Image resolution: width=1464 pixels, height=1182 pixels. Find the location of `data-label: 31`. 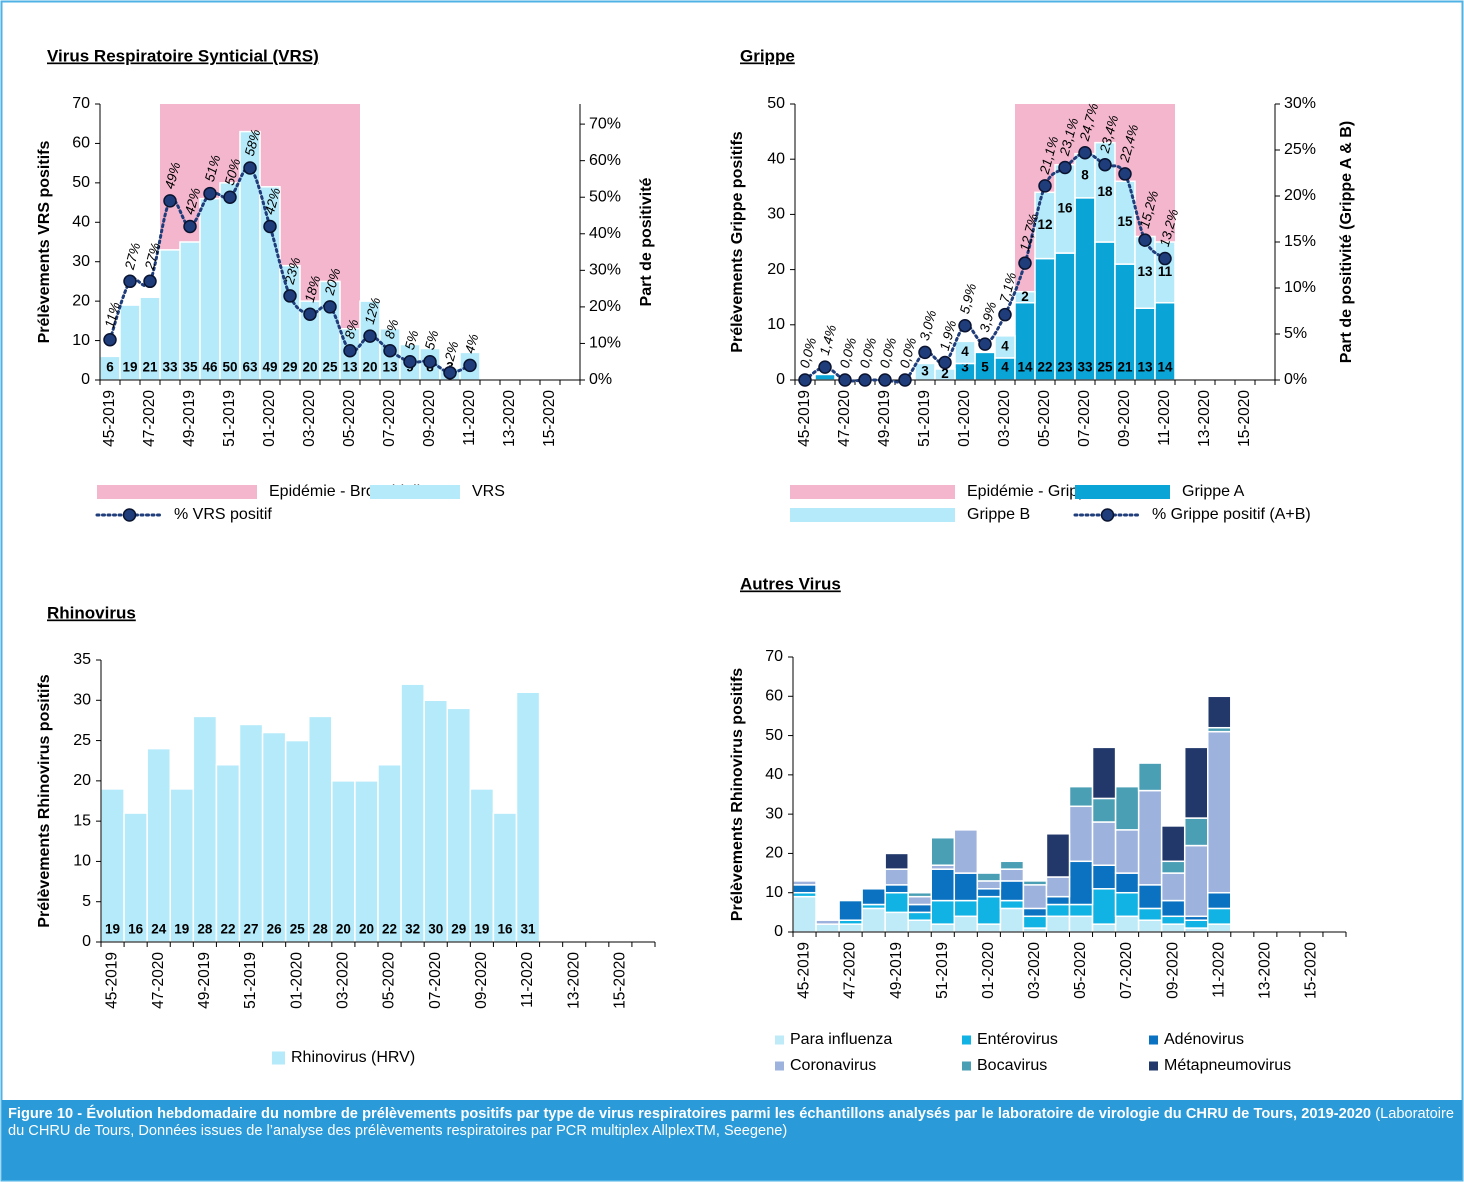

data-label: 31 is located at coordinates (529, 929).